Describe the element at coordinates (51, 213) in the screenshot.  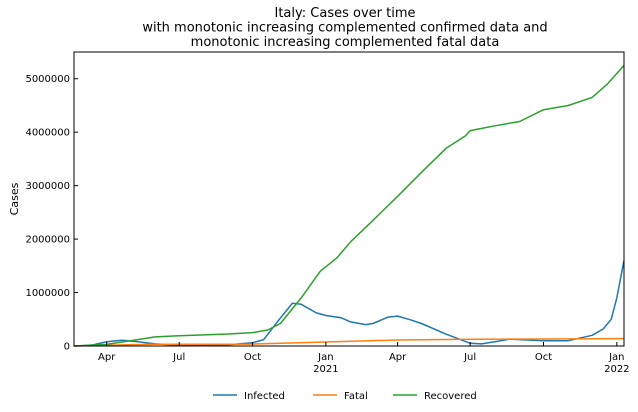
I see `y-axis-ticks: 0 1000000 2000000 3000000 4000000 5000000` at that location.